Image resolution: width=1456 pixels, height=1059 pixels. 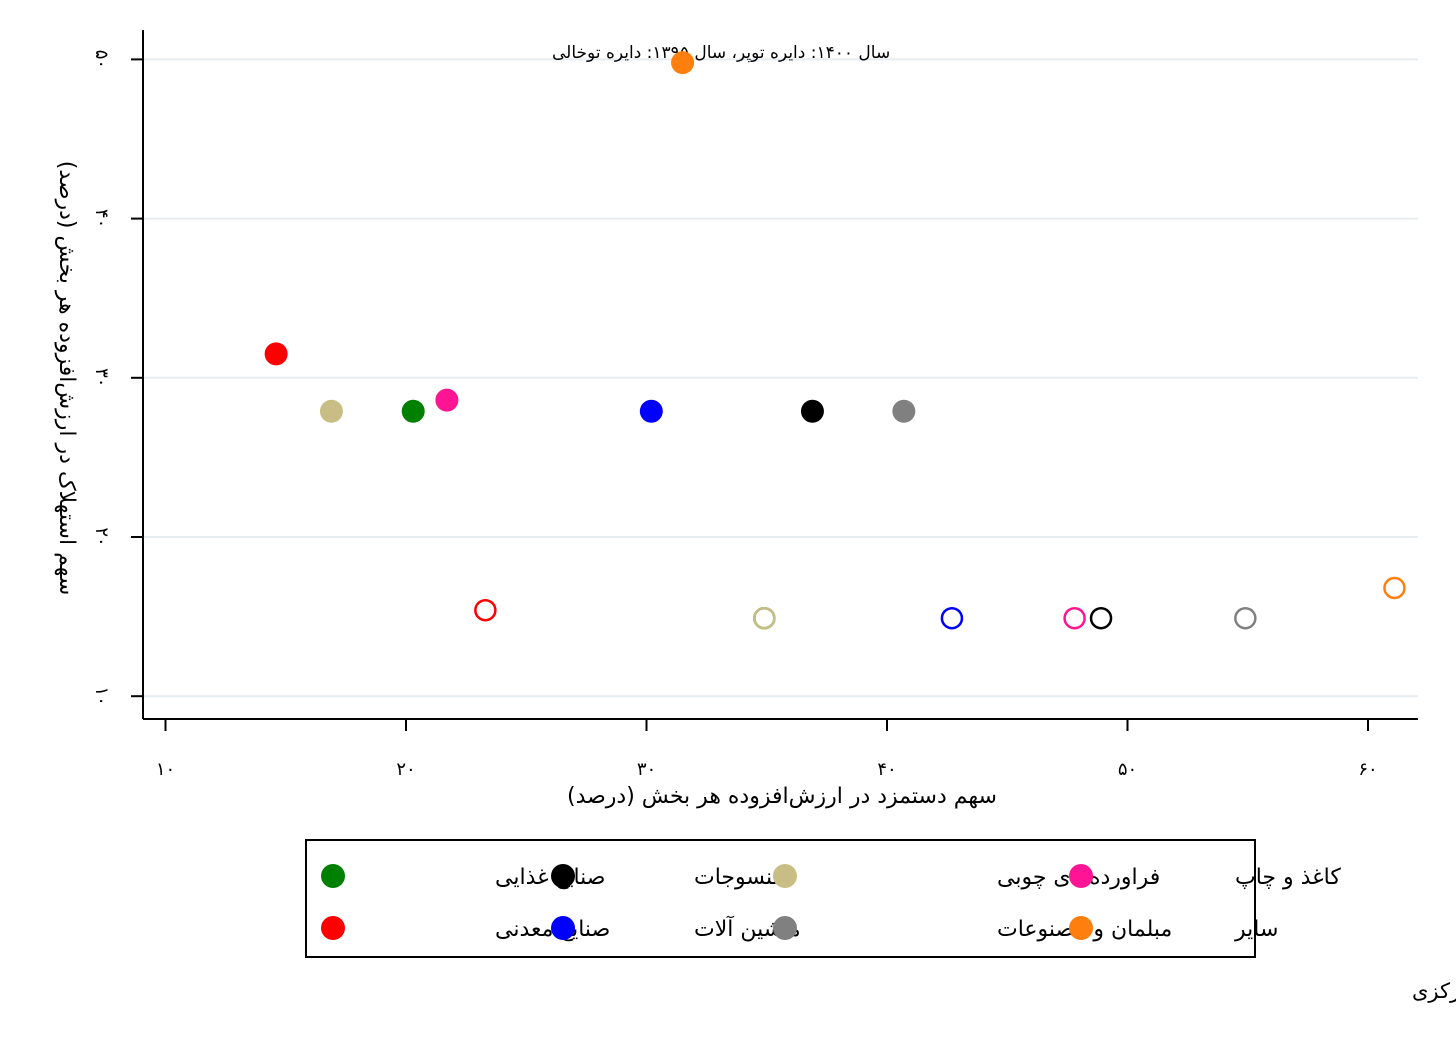 I want to click on x-tick-label: ۶۰, so click(x=1367, y=769).